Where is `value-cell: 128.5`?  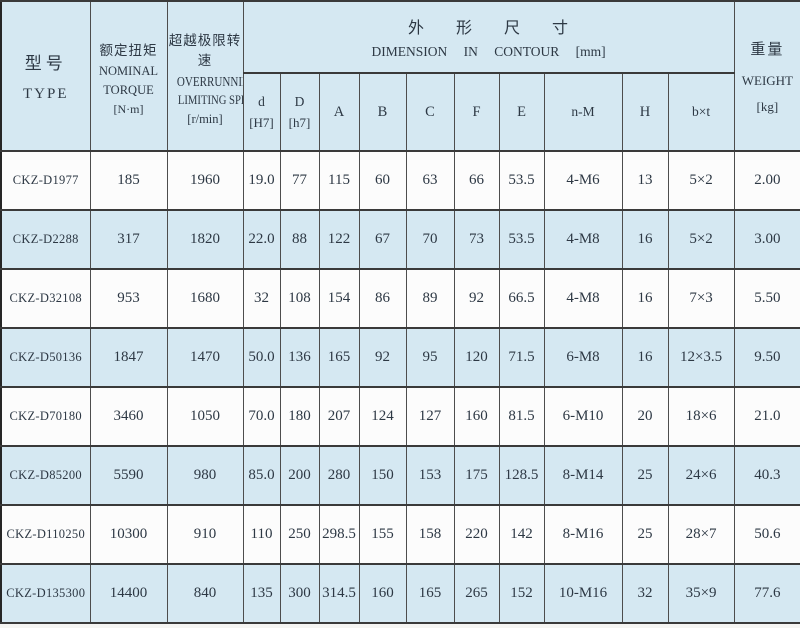 value-cell: 128.5 is located at coordinates (521, 475).